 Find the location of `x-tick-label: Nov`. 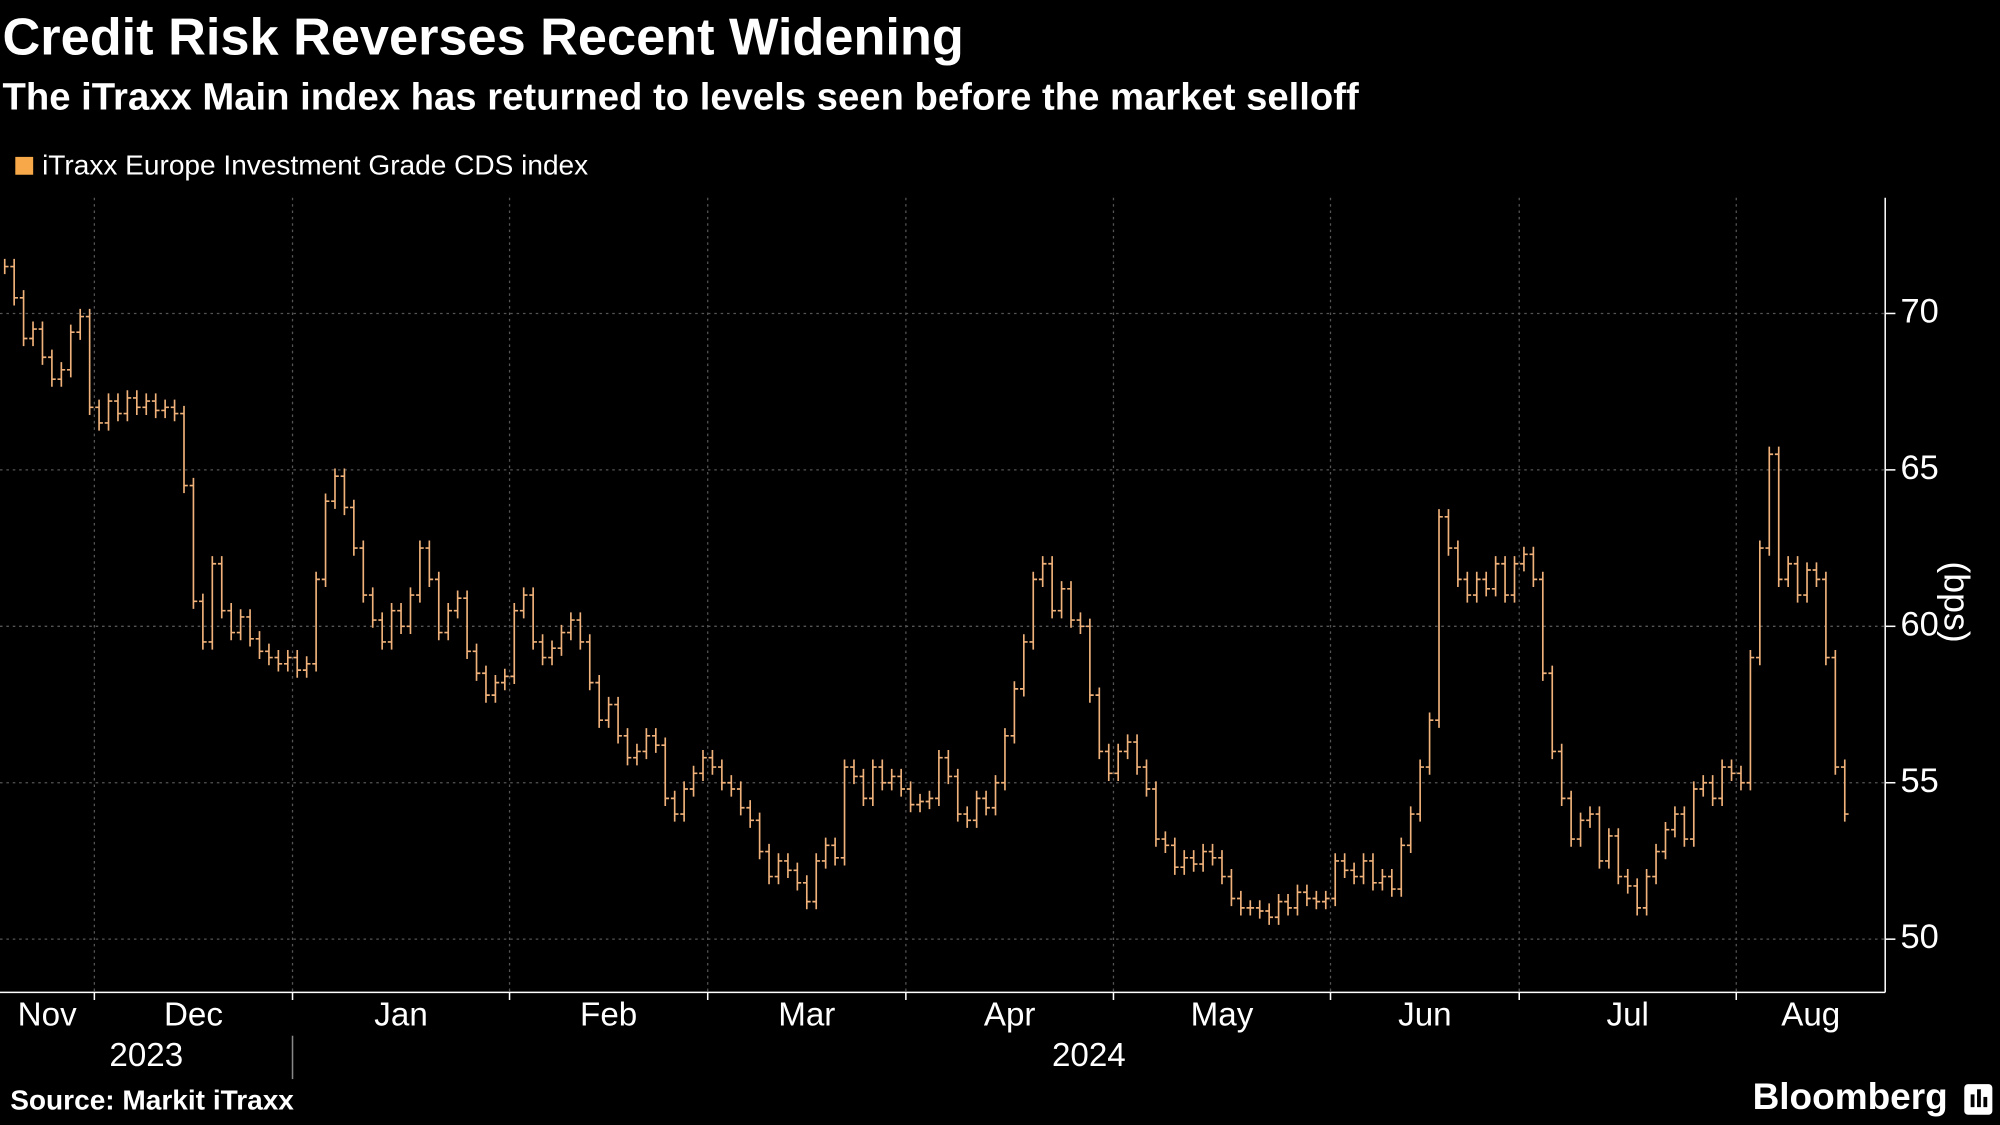

x-tick-label: Nov is located at coordinates (47, 1014).